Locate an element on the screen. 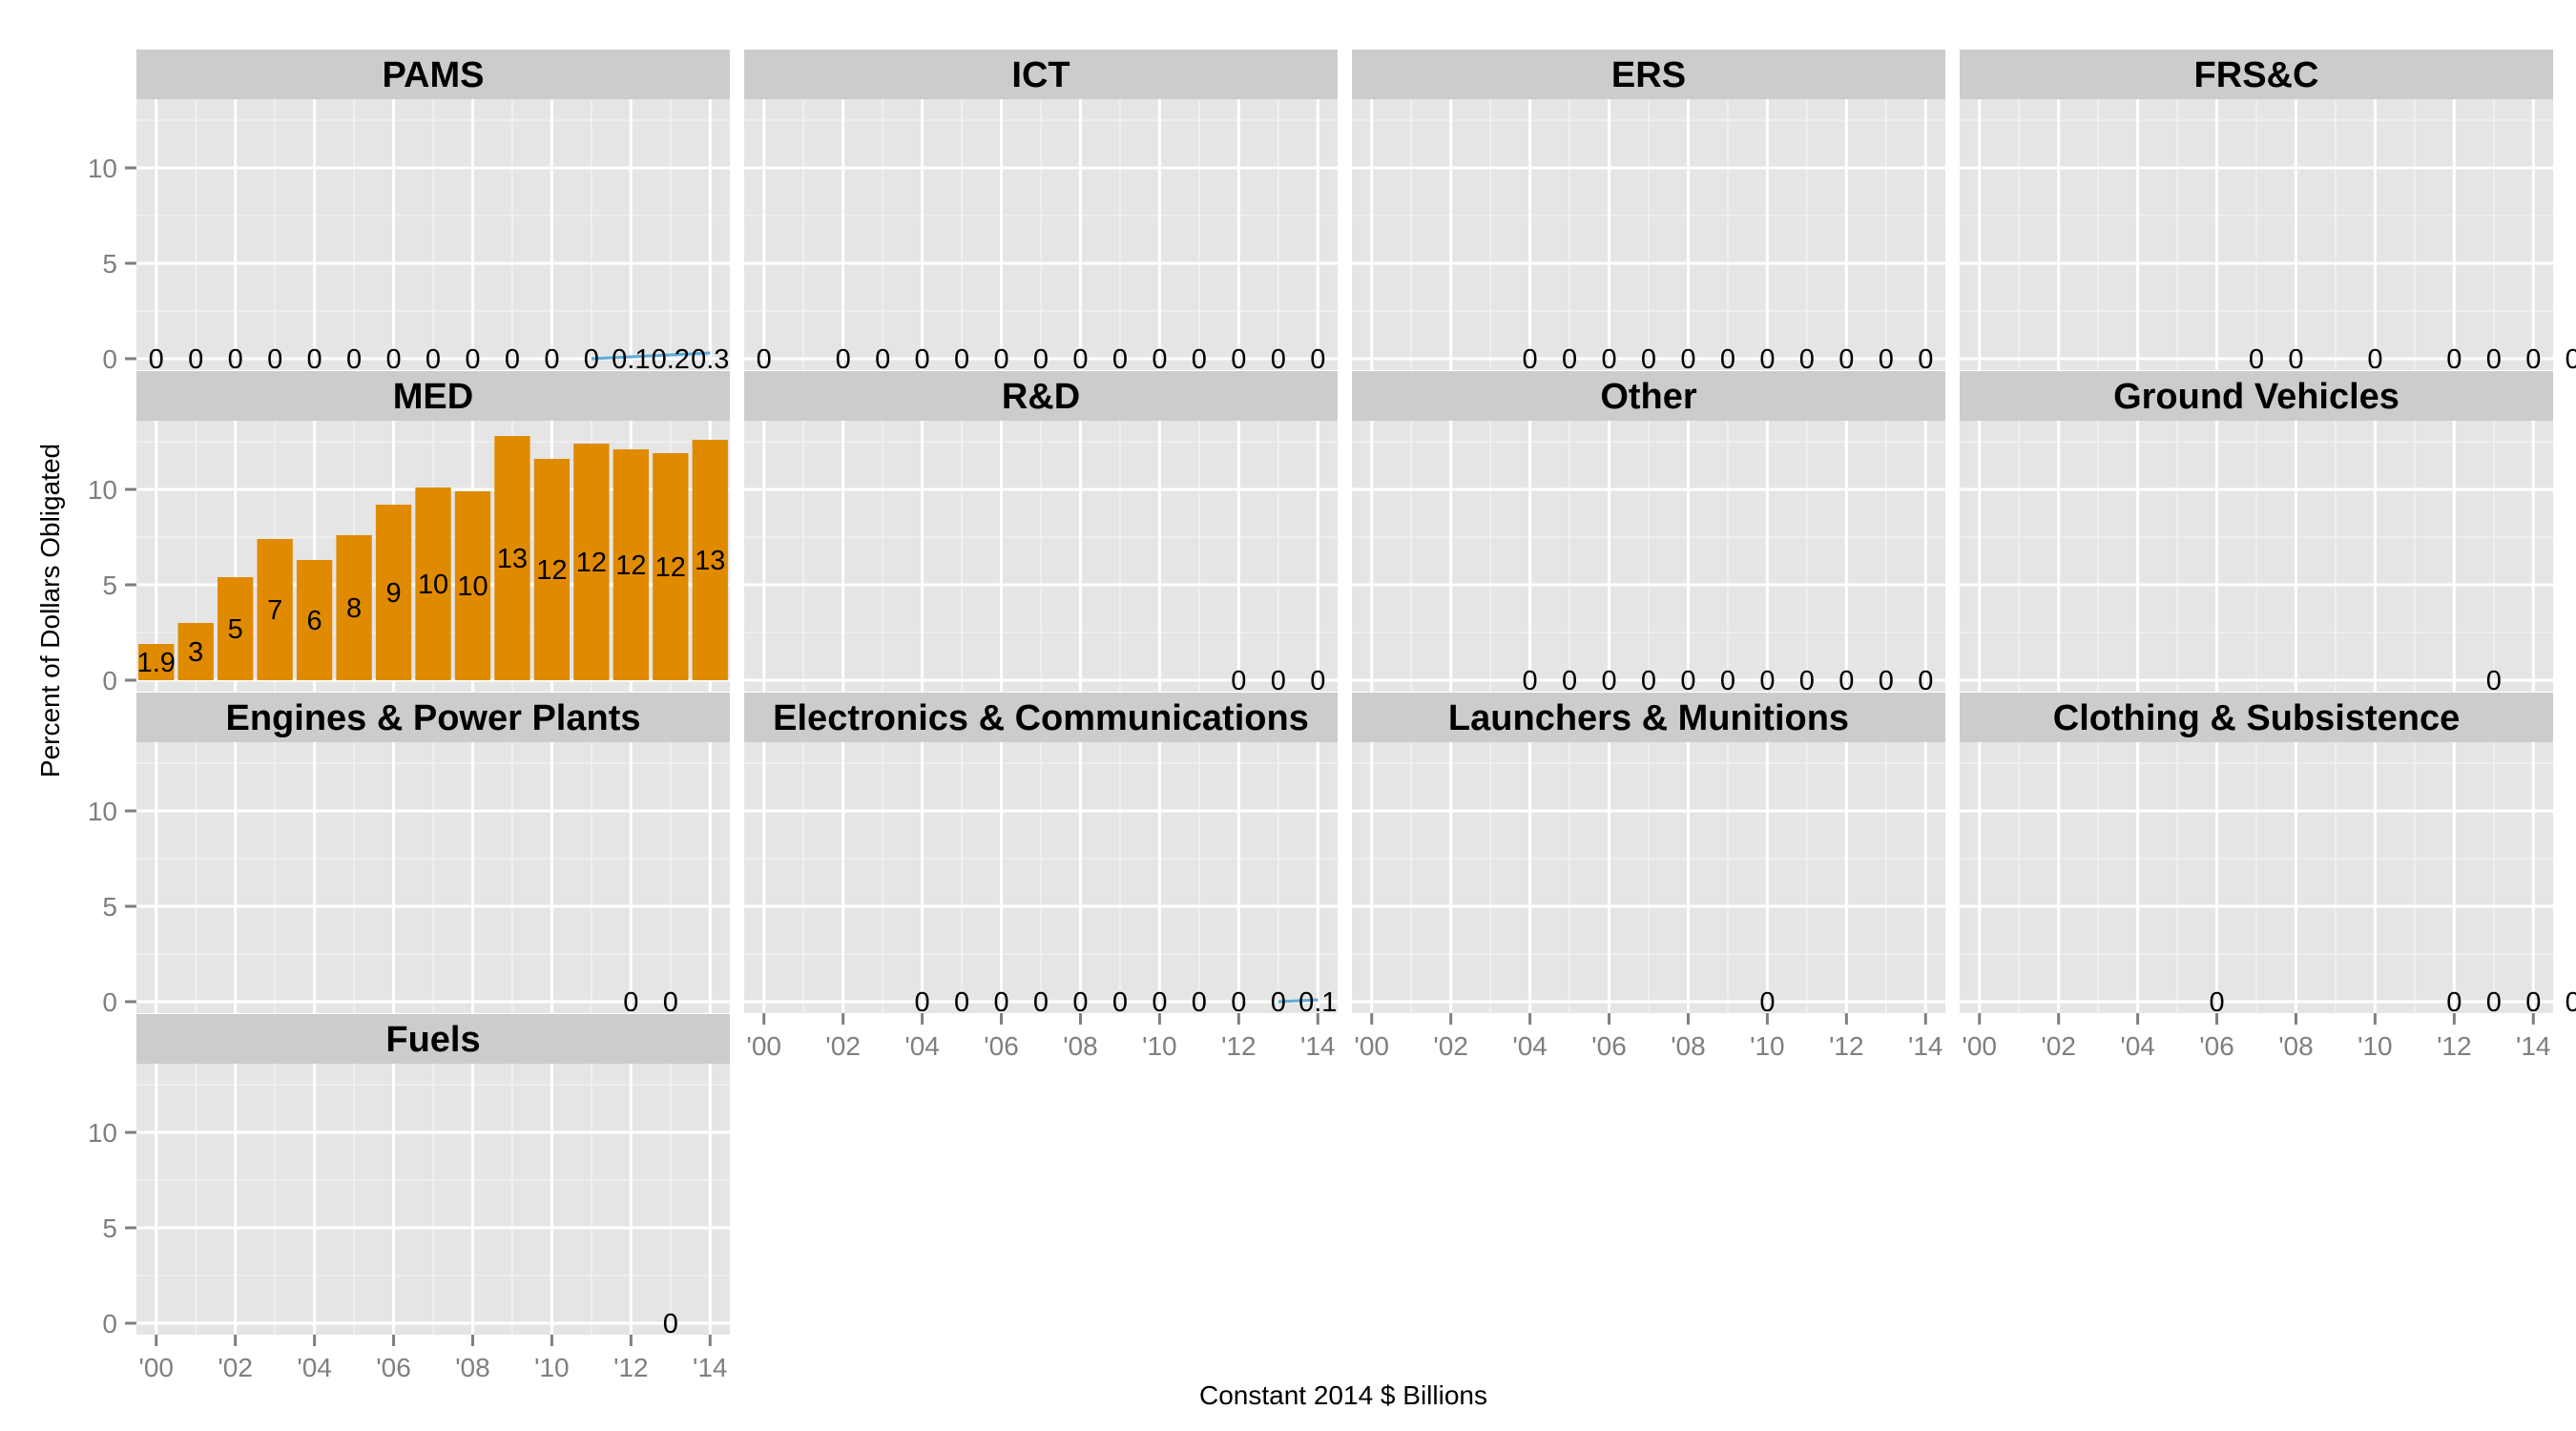 This screenshot has width=2576, height=1431. data-label: 7 is located at coordinates (274, 610).